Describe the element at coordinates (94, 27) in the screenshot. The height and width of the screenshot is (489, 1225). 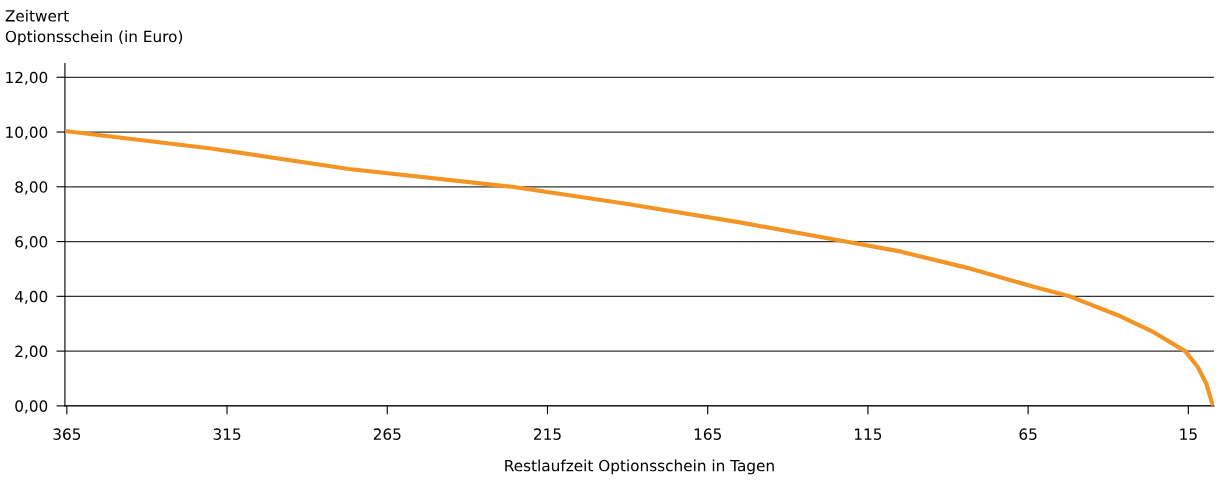
I see `y-axis-title: Zeitwert Optionsschein (in Euro)` at that location.